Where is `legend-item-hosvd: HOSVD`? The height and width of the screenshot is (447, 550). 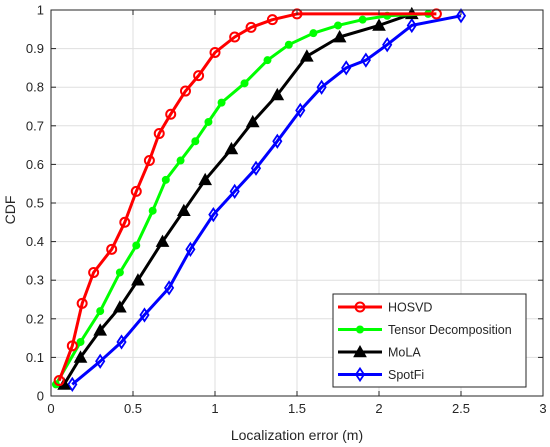
legend-item-hosvd: HOSVD is located at coordinates (385, 308).